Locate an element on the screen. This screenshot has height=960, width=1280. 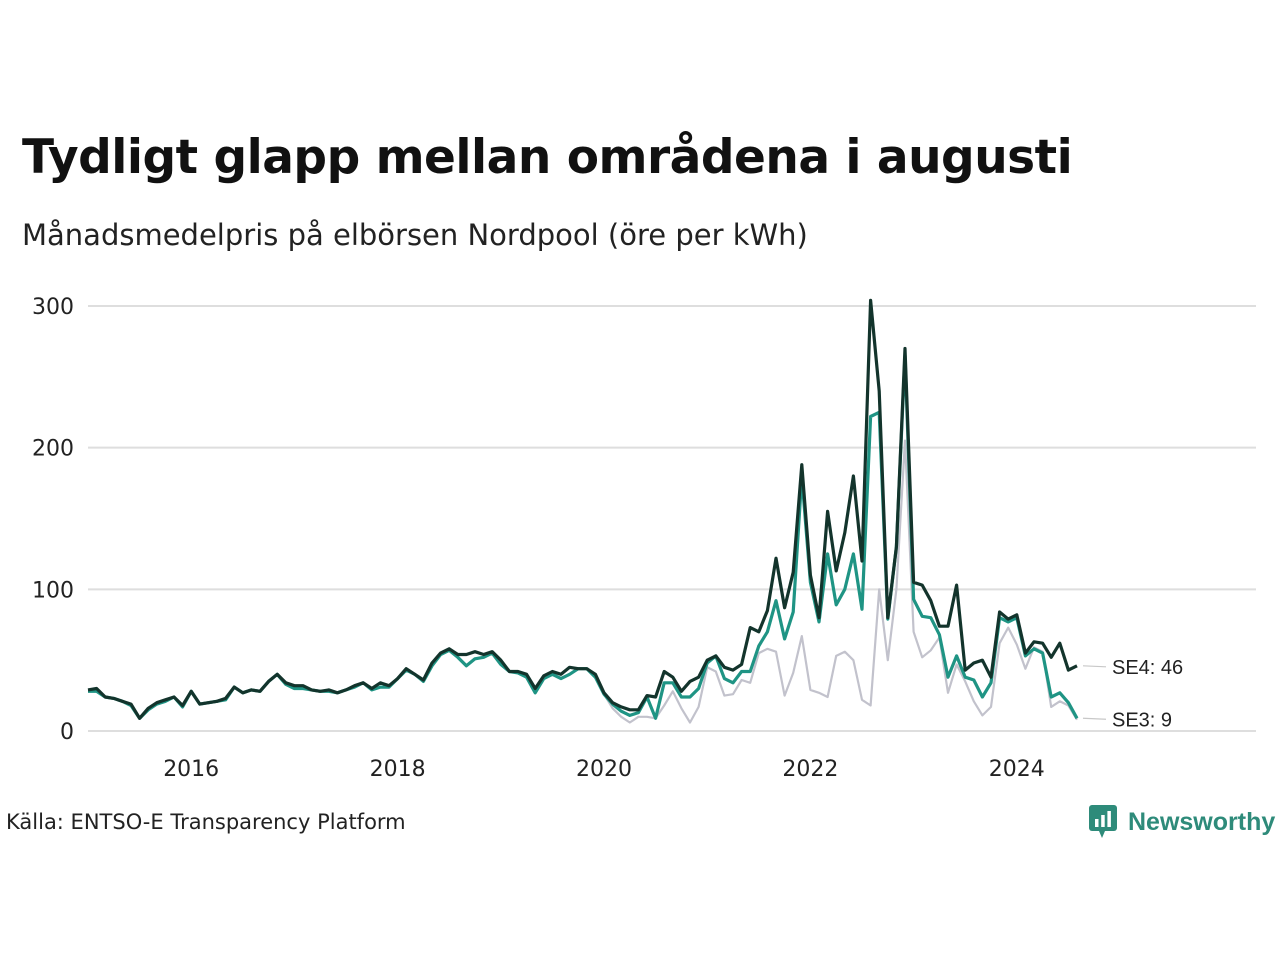
source-note: Källa: ENTSO-E Transparency Platform is located at coordinates (206, 822).